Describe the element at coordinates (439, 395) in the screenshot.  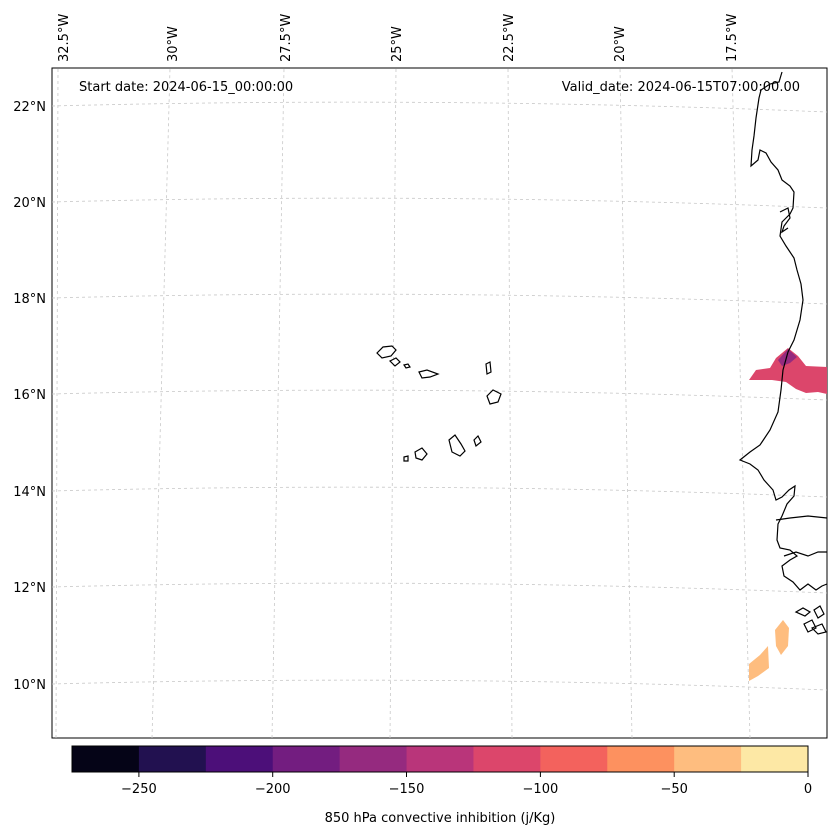
I see `parallel-16n` at that location.